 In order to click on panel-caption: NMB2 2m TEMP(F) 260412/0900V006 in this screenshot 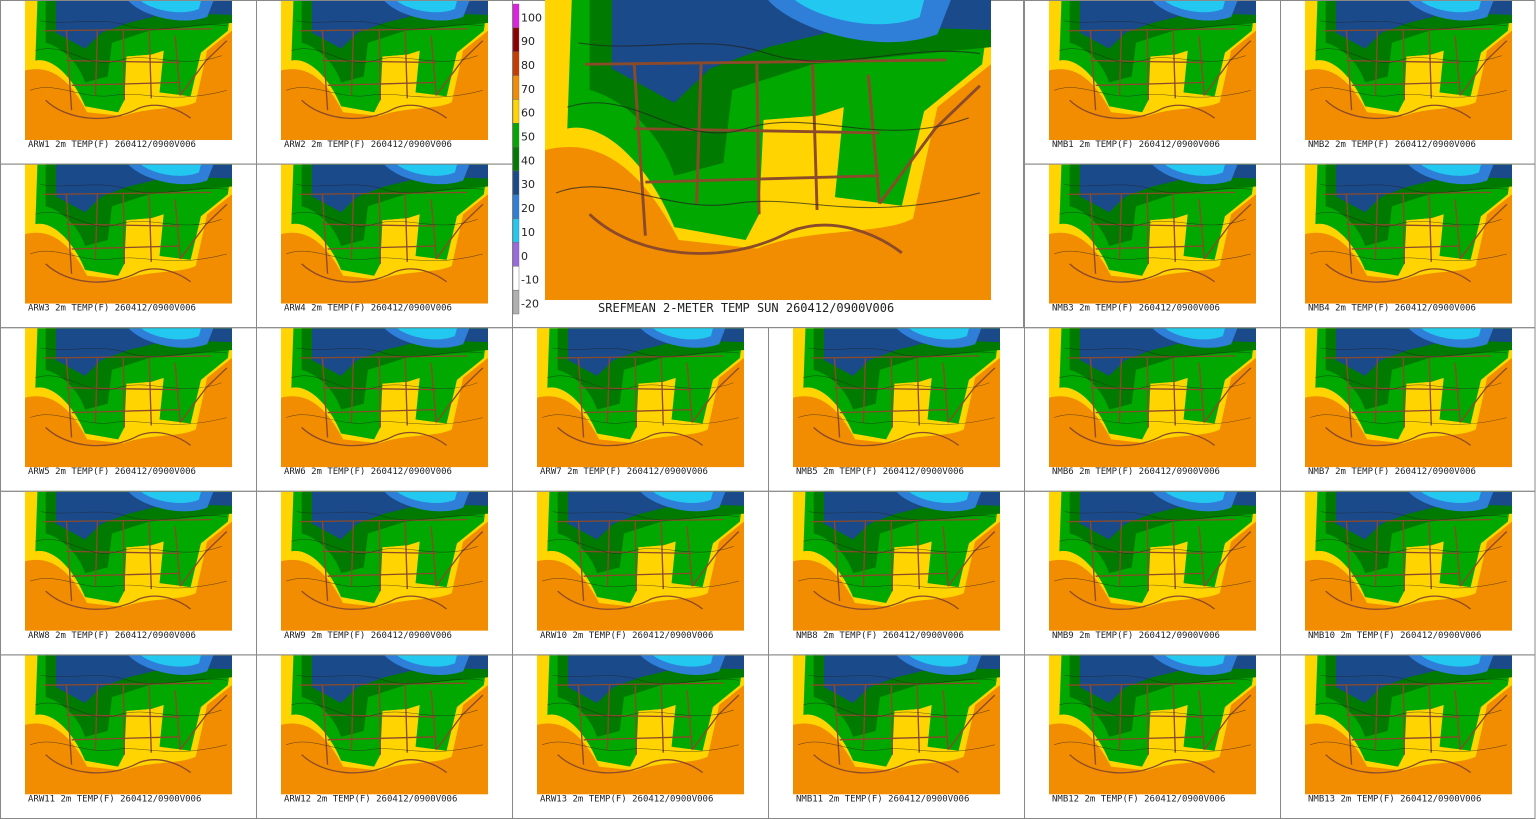, I will do `click(1392, 145)`.